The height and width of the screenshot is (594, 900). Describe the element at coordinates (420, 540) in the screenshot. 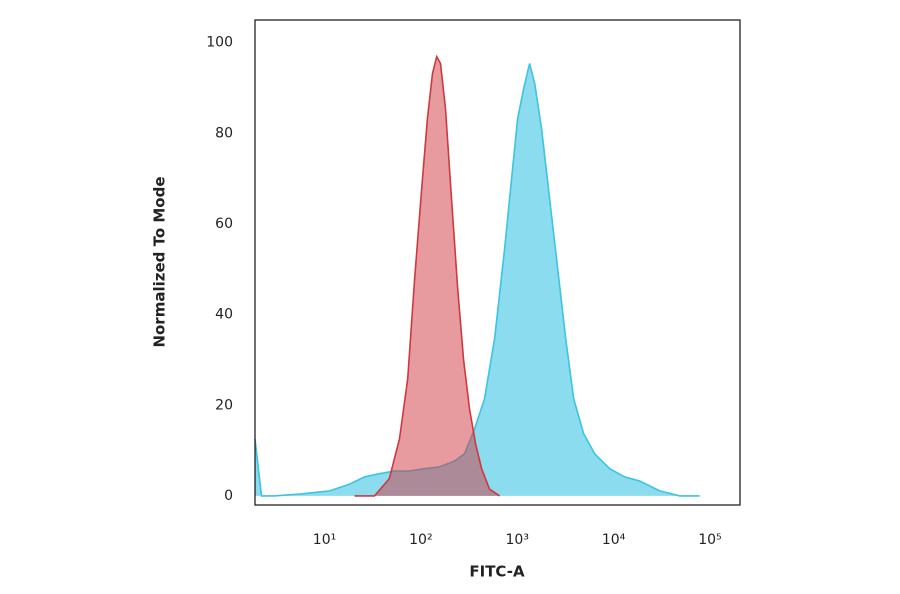

I see `x-tick-label: 10²` at that location.